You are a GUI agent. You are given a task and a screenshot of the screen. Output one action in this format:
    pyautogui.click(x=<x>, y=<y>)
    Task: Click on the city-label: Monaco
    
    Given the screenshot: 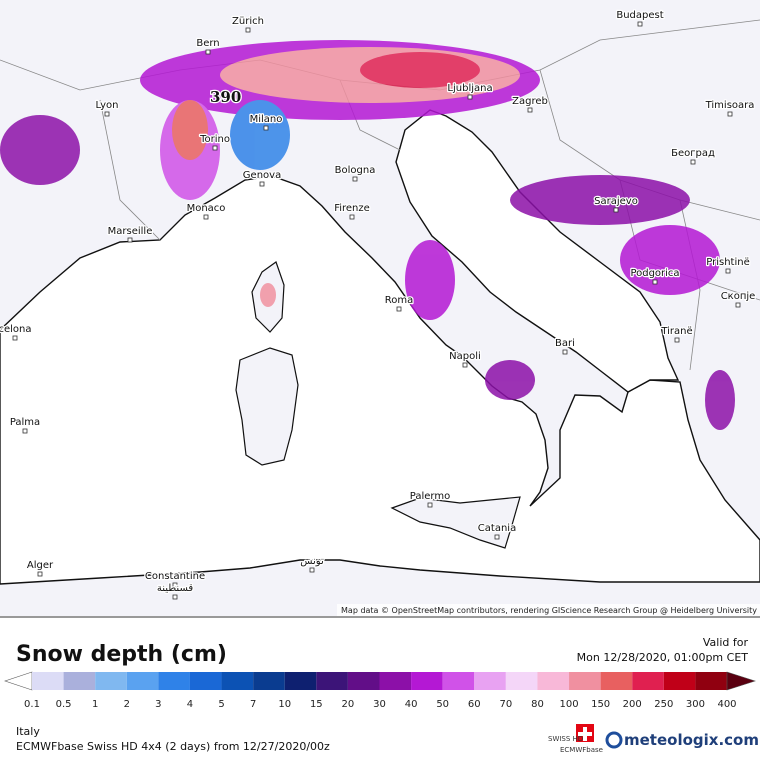 What is the action you would take?
    pyautogui.click(x=206, y=208)
    